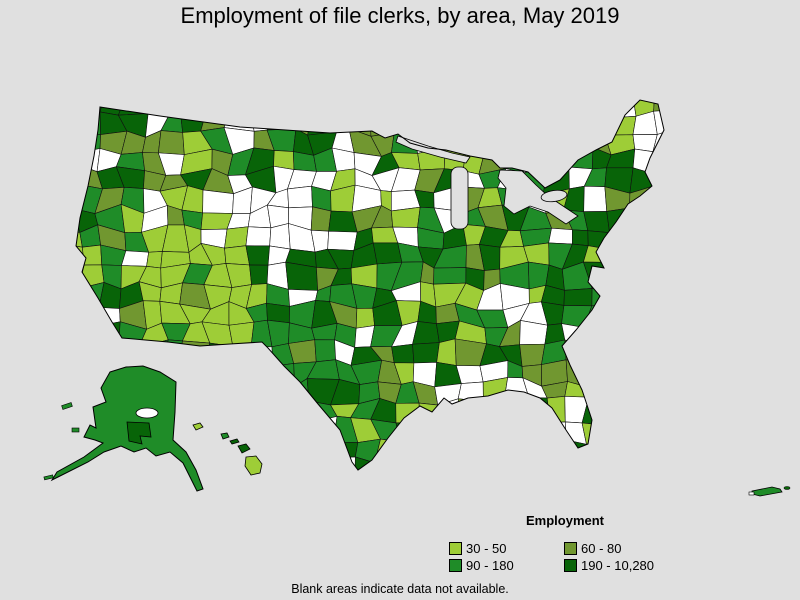  I want to click on legend-swatch-bin4, so click(570, 565).